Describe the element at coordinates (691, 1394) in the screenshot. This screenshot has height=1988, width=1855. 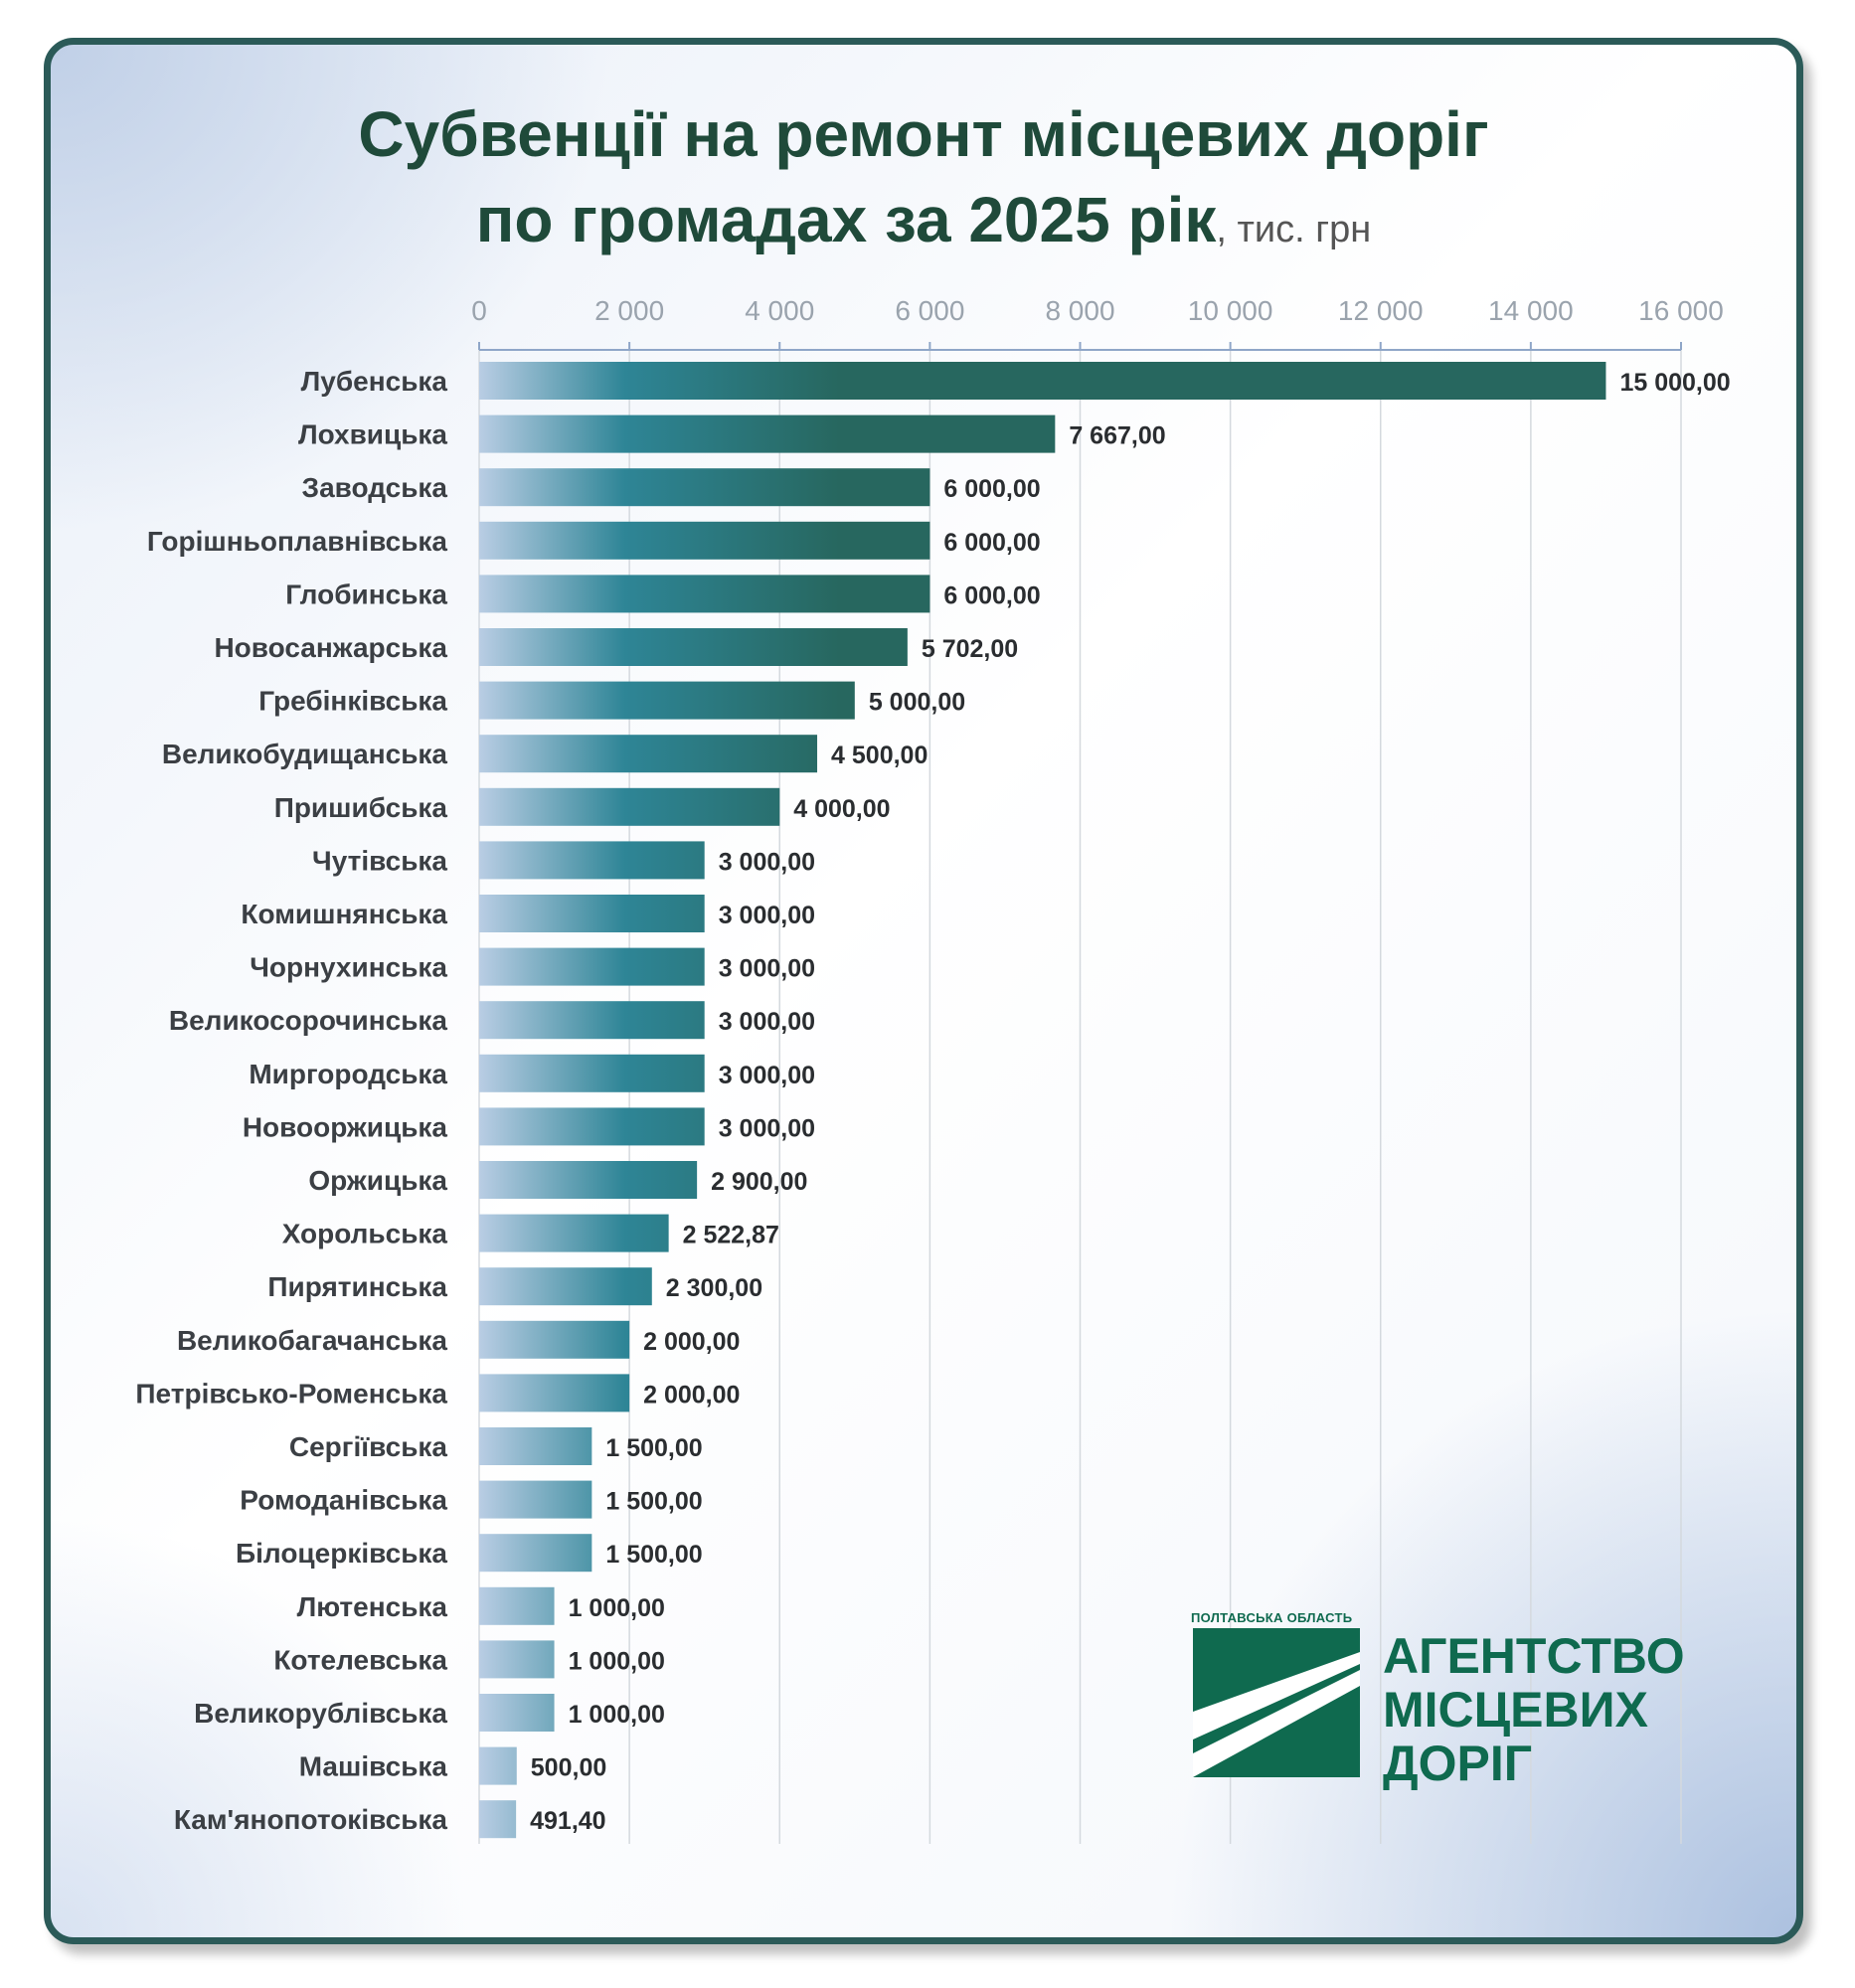
I see `data-label: 2 000,00` at that location.